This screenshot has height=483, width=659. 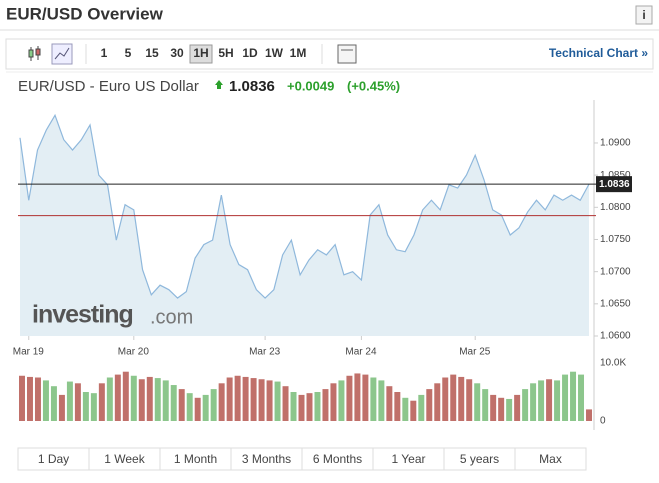 I want to click on range-label: 1 Day, so click(x=53, y=459).